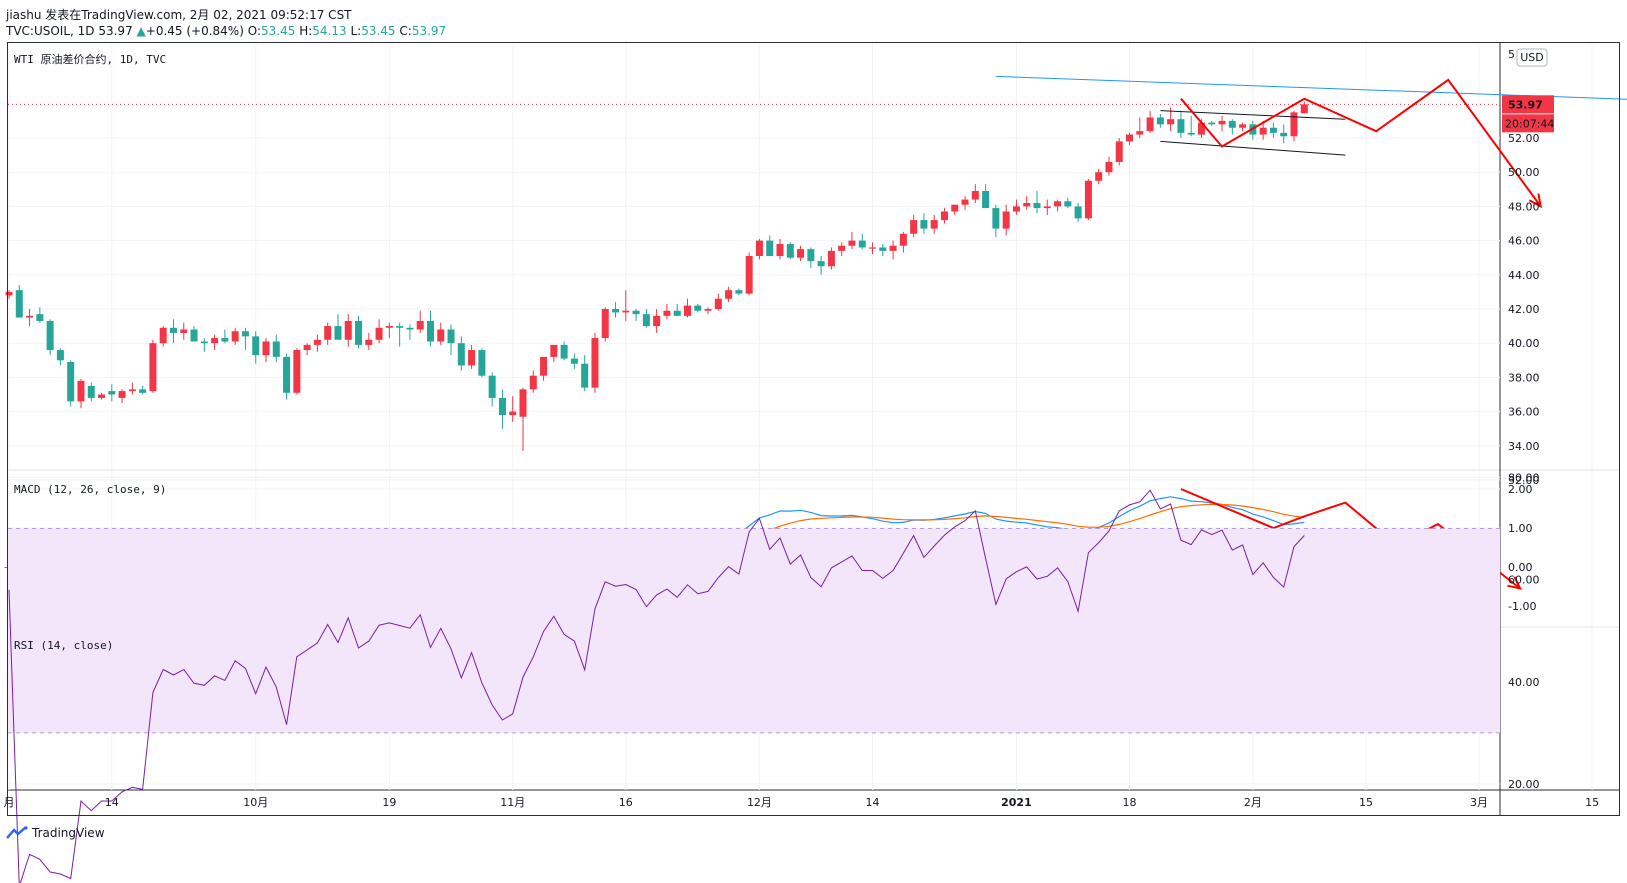 The height and width of the screenshot is (883, 1627). Describe the element at coordinates (1524, 480) in the screenshot. I see `price-tick-label: 32.00` at that location.